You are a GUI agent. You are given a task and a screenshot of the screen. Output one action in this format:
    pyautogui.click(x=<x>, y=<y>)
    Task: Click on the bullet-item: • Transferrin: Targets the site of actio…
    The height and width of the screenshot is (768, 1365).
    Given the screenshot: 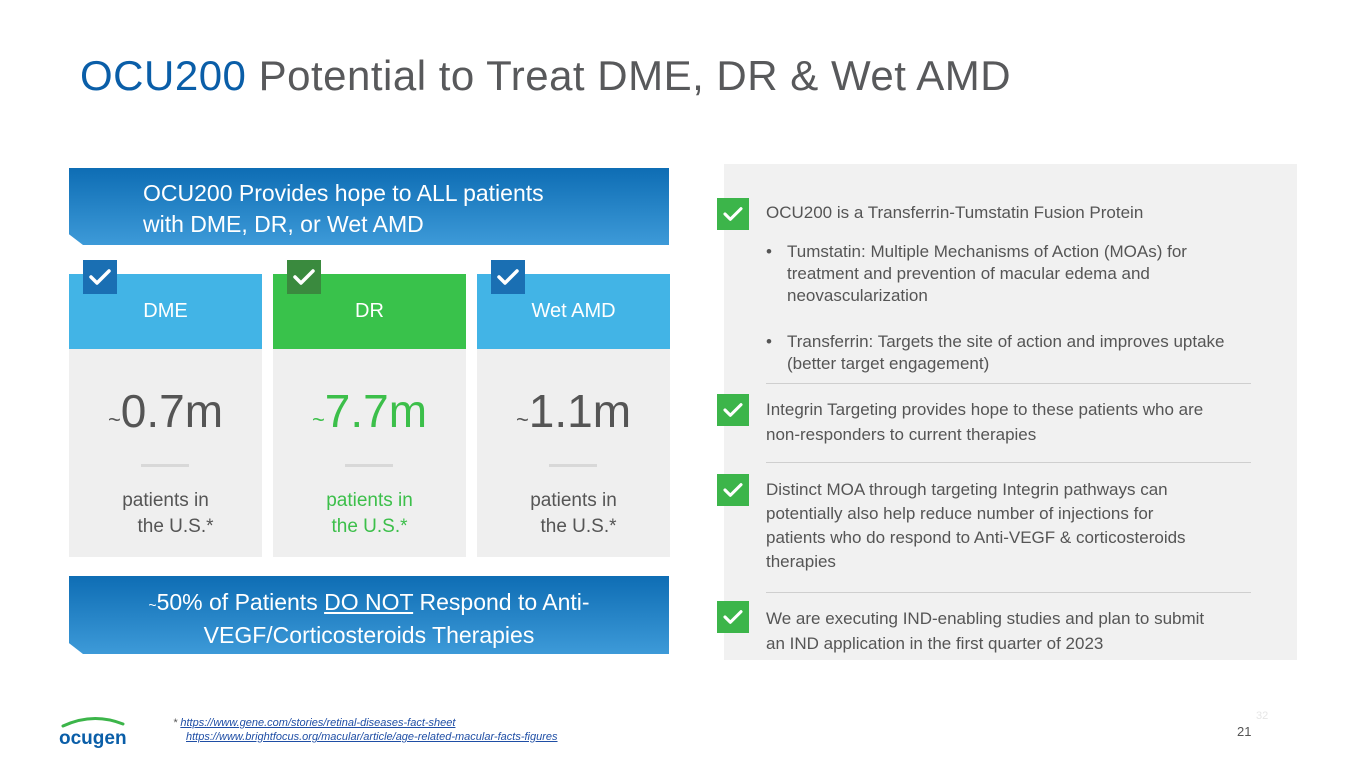 What is the action you would take?
    pyautogui.click(x=1016, y=353)
    